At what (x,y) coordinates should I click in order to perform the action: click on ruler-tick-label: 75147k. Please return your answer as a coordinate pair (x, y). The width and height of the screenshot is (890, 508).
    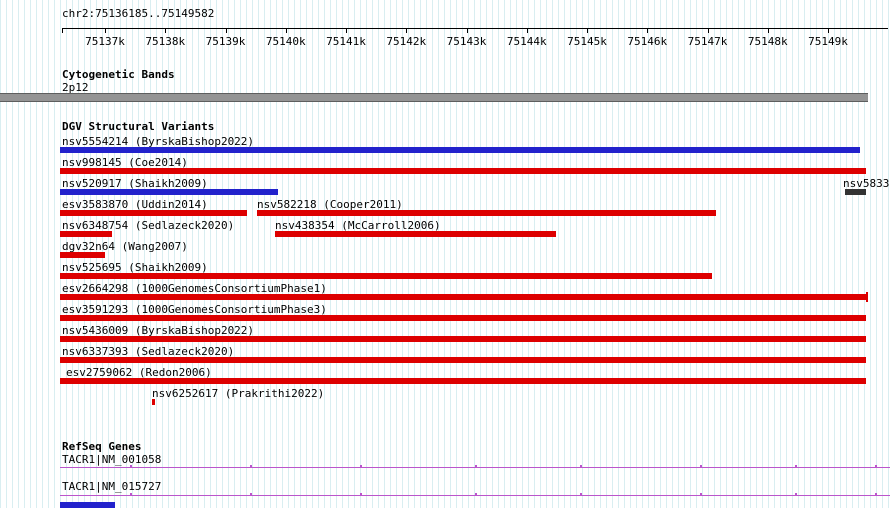
    Looking at the image, I should click on (707, 41).